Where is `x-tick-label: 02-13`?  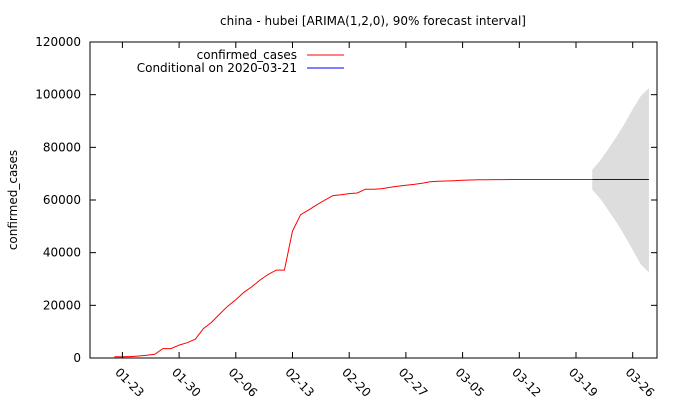 x-tick-label: 02-13 is located at coordinates (299, 382).